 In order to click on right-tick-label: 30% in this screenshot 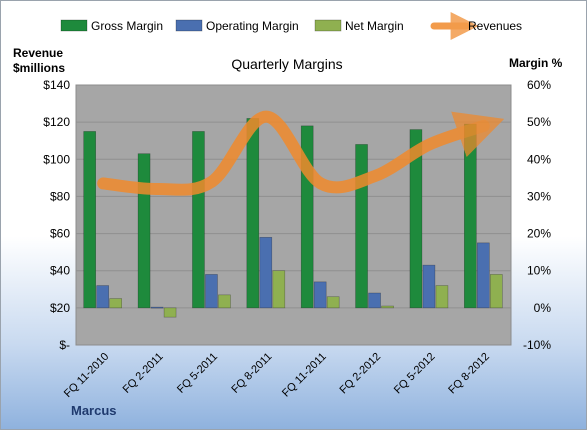, I will do `click(539, 196)`.